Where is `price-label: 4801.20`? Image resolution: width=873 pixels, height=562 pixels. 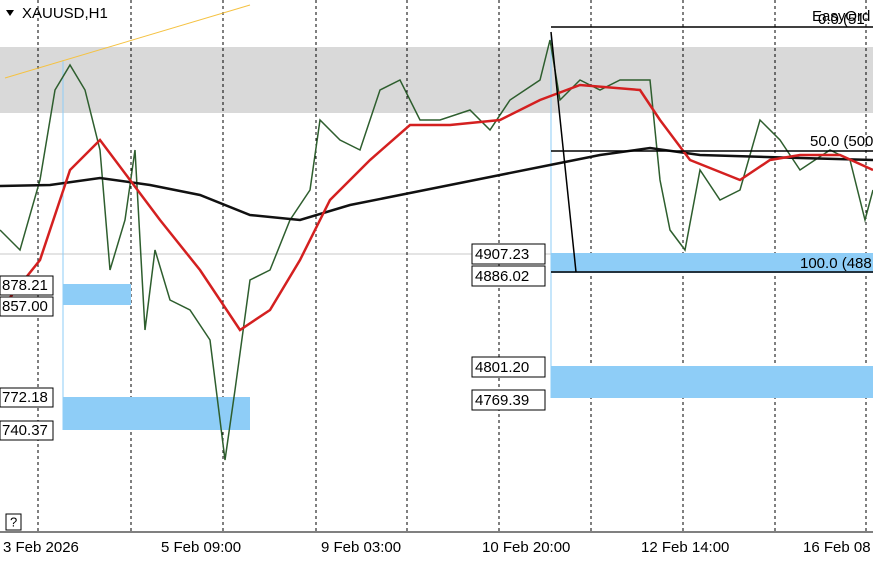 price-label: 4801.20 is located at coordinates (502, 367).